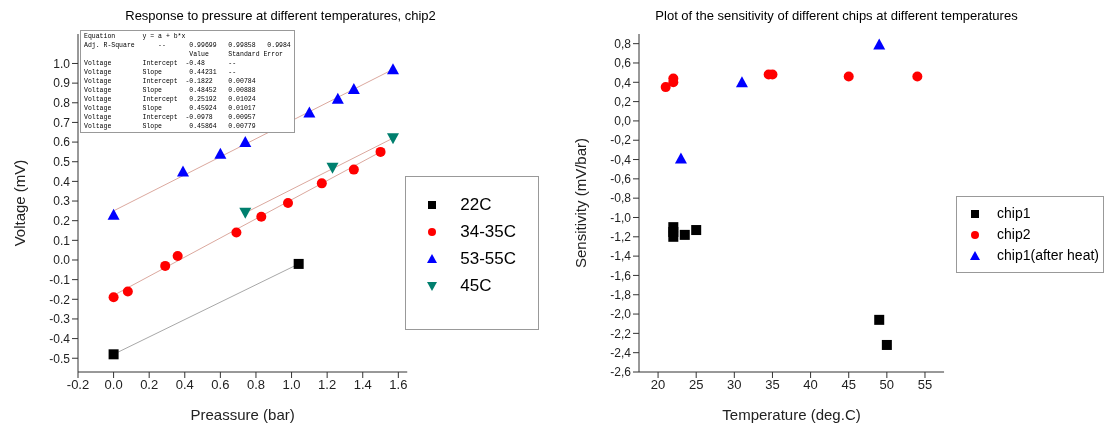 The width and height of the screenshot is (1116, 437). What do you see at coordinates (621, 256) in the screenshot?
I see `y-tick-label: -1,4` at bounding box center [621, 256].